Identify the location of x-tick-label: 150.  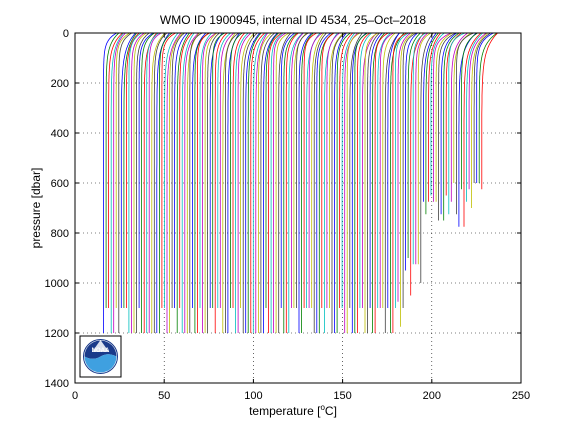
(342, 396).